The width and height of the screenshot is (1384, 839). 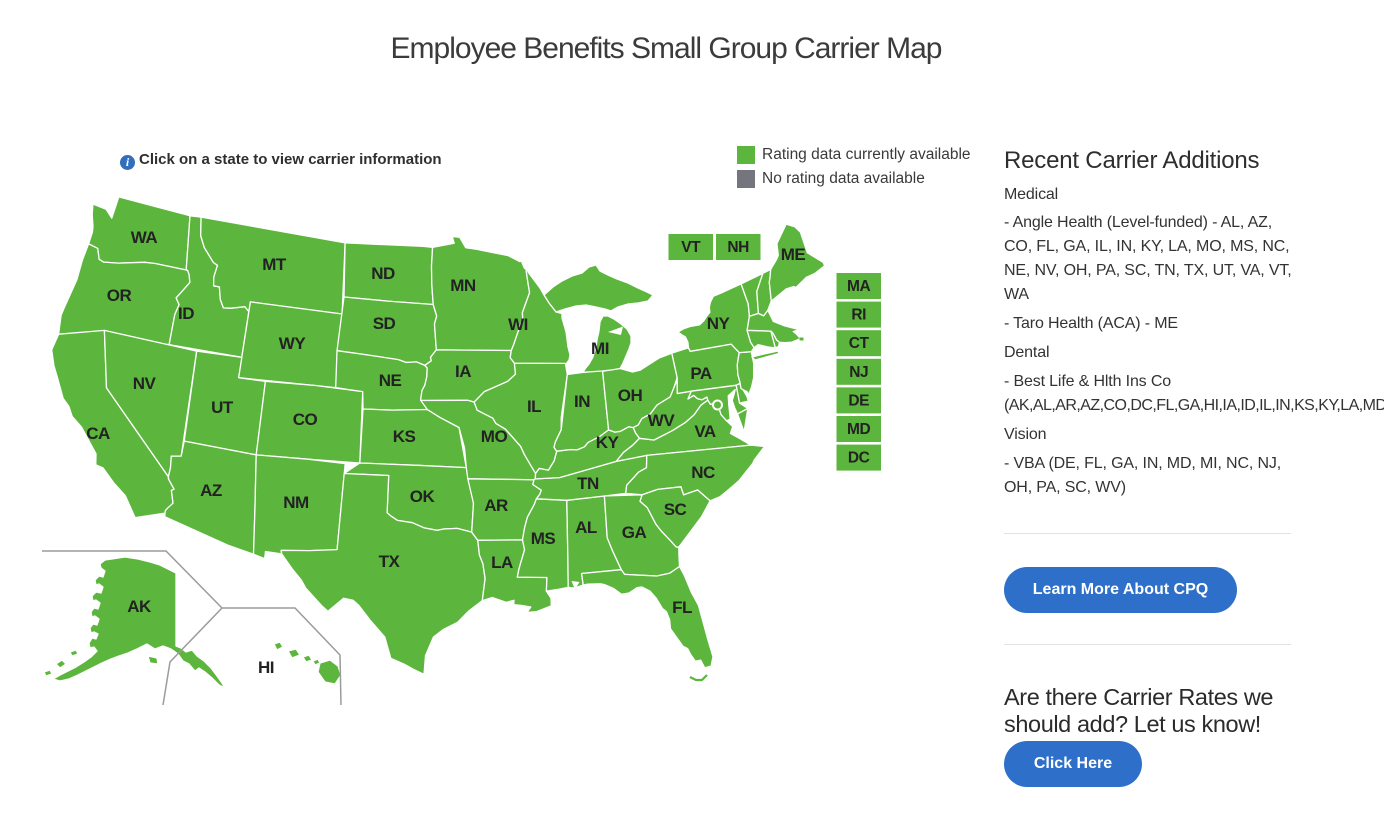 What do you see at coordinates (600, 348) in the screenshot?
I see `svg-text: MI` at bounding box center [600, 348].